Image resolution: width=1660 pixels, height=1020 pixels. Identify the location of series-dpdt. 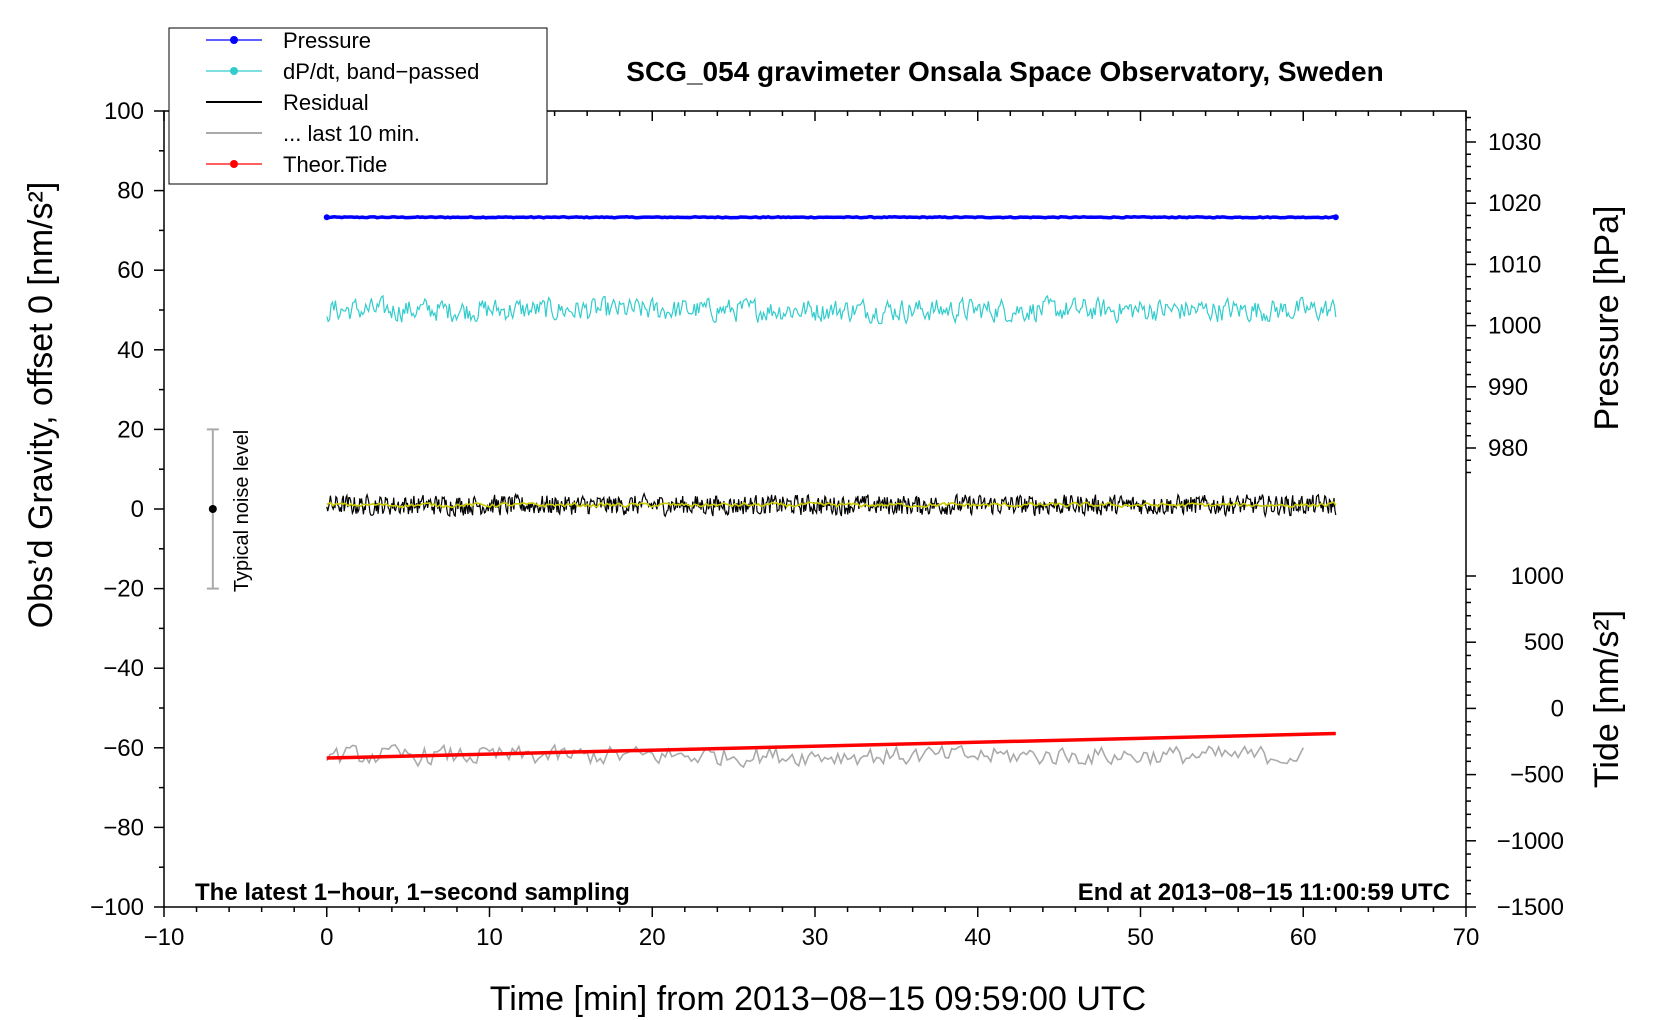
(831, 309).